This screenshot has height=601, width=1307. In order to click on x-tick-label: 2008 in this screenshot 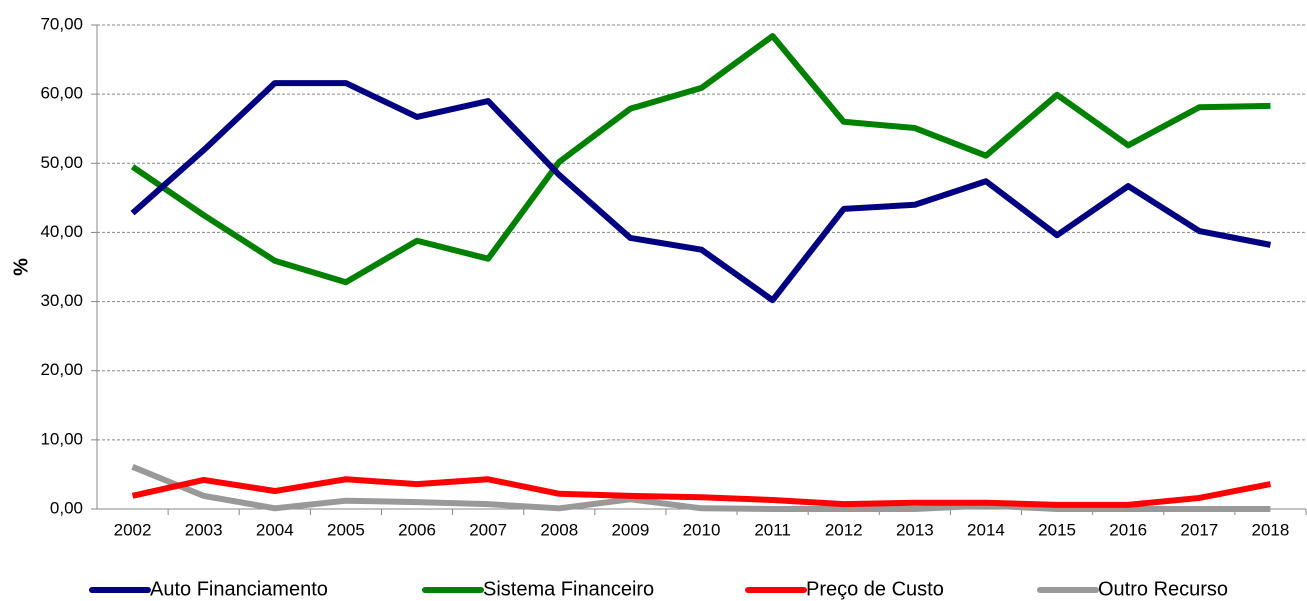, I will do `click(559, 529)`.